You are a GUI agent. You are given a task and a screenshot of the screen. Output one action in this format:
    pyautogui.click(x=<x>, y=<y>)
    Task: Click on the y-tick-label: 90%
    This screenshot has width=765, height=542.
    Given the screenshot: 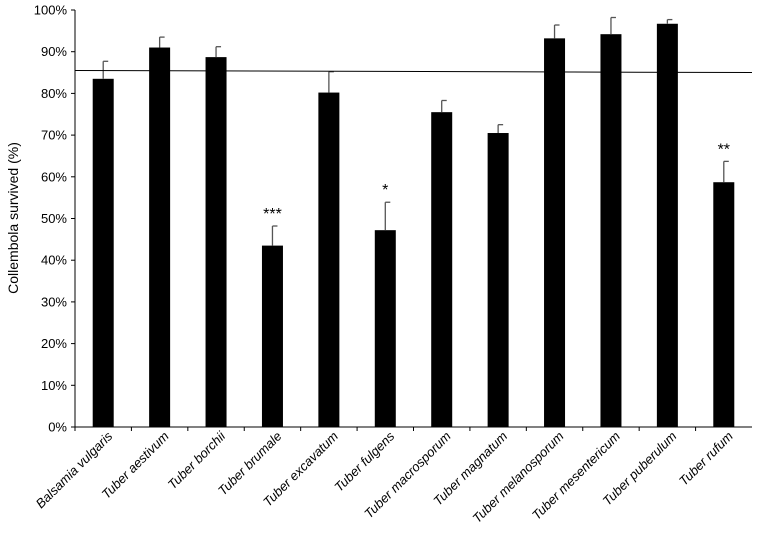 What is the action you would take?
    pyautogui.click(x=54, y=51)
    